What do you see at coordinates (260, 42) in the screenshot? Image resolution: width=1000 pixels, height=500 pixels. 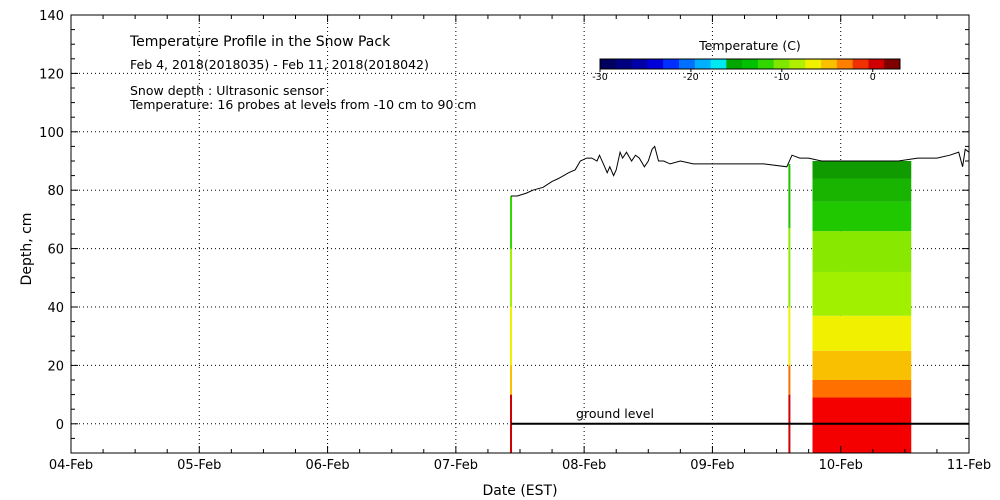 I see `chart-title: Temperature Profile in the Snow Pack` at bounding box center [260, 42].